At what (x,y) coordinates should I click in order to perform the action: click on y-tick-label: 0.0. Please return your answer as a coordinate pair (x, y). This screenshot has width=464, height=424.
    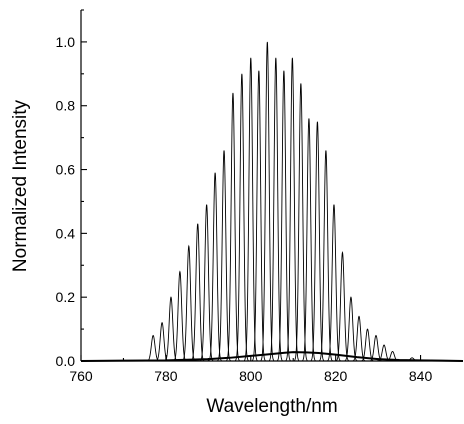
    Looking at the image, I should click on (66, 361).